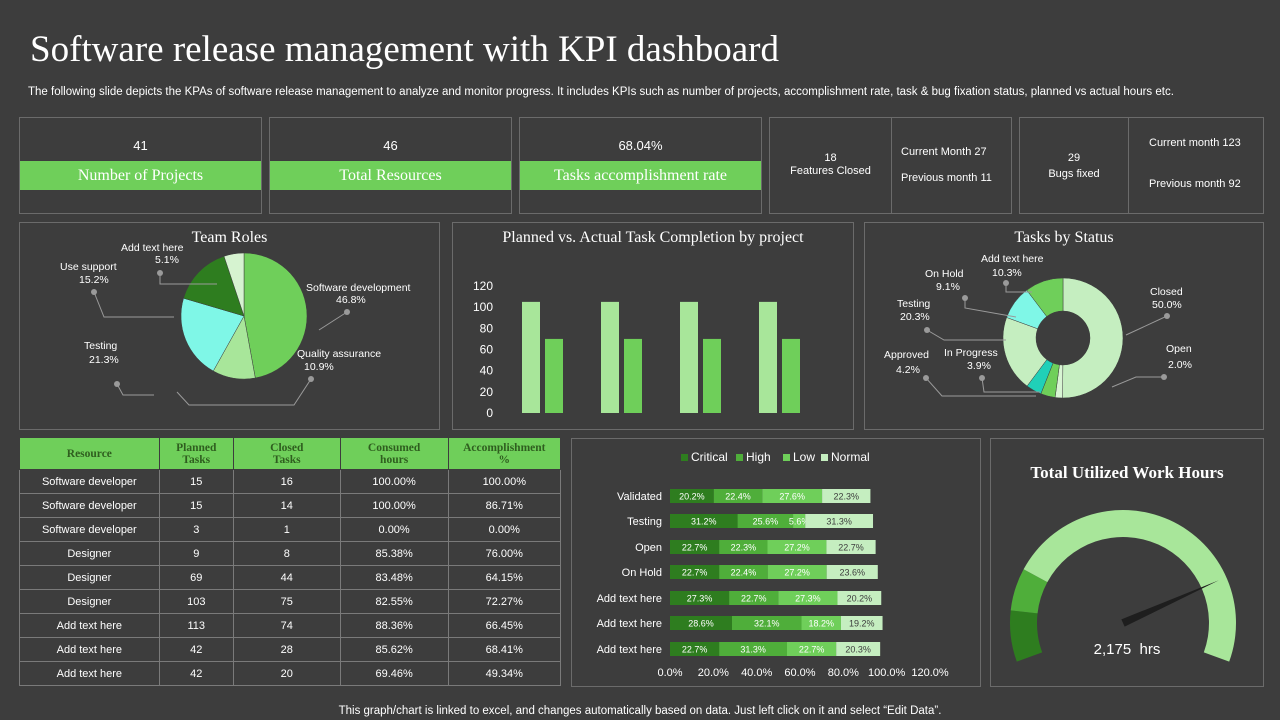 The image size is (1280, 720). I want to click on kpi-card-resources: 46 Total Resources, so click(390, 165).